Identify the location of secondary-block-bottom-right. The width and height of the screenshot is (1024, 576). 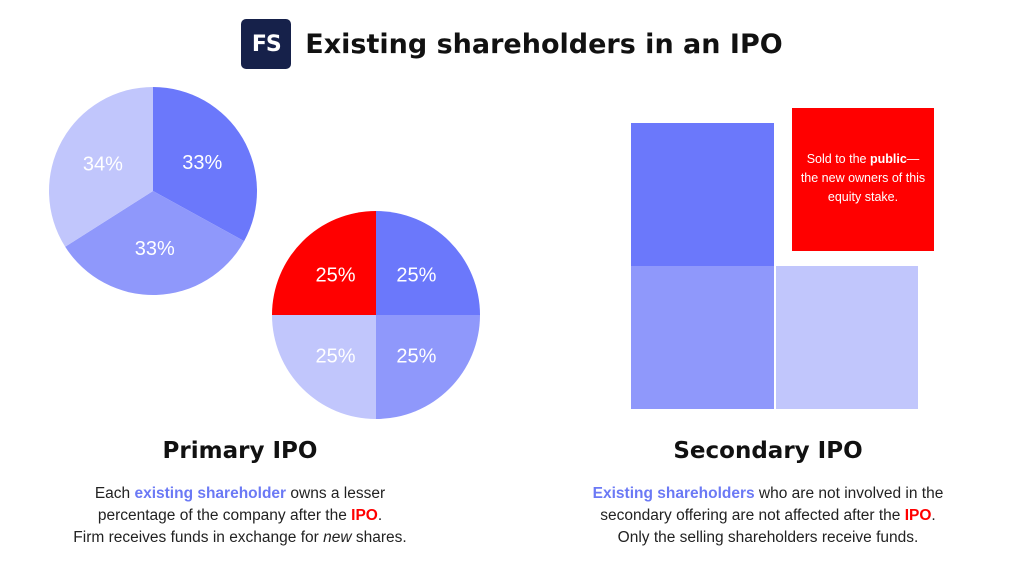
(847, 337).